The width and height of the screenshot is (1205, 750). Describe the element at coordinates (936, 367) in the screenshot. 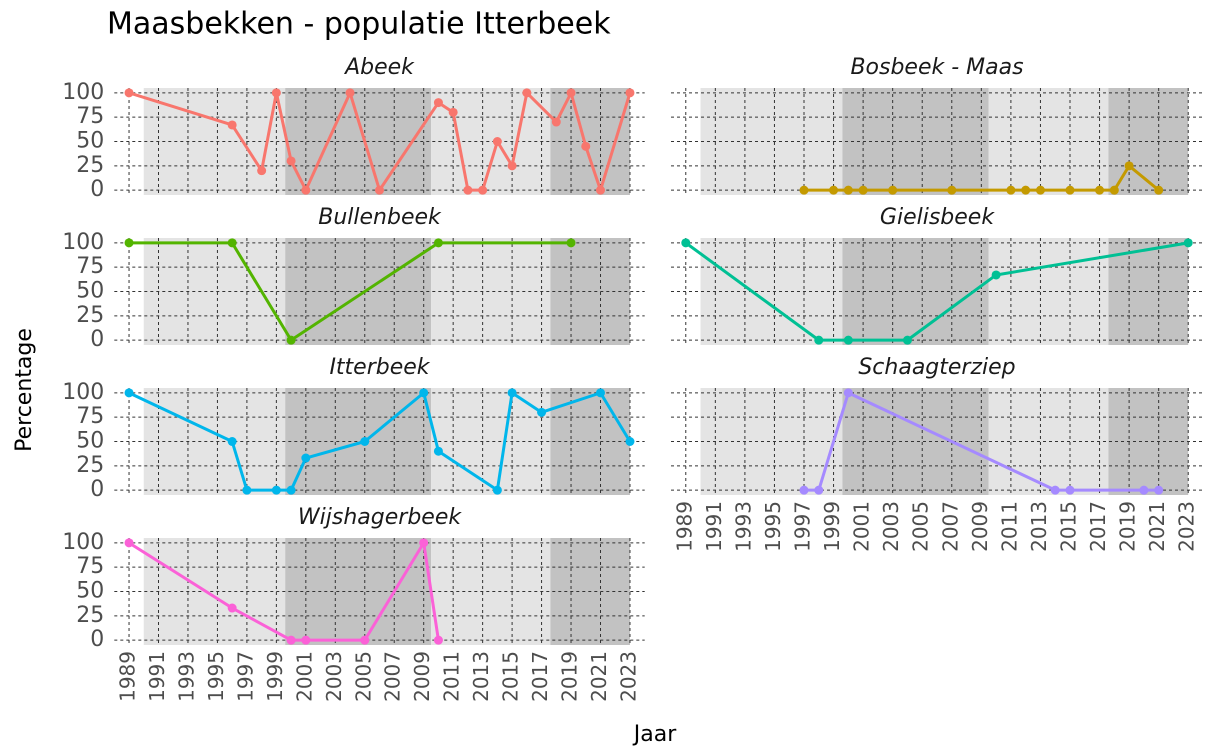

I see `facet-title: Schaagterziep` at that location.